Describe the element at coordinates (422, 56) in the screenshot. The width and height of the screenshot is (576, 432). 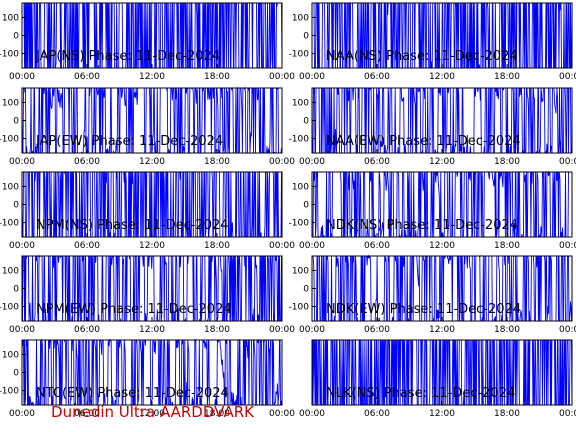
I see `panel-title: NAA(NS) Phase: 11-Dec-2024` at that location.